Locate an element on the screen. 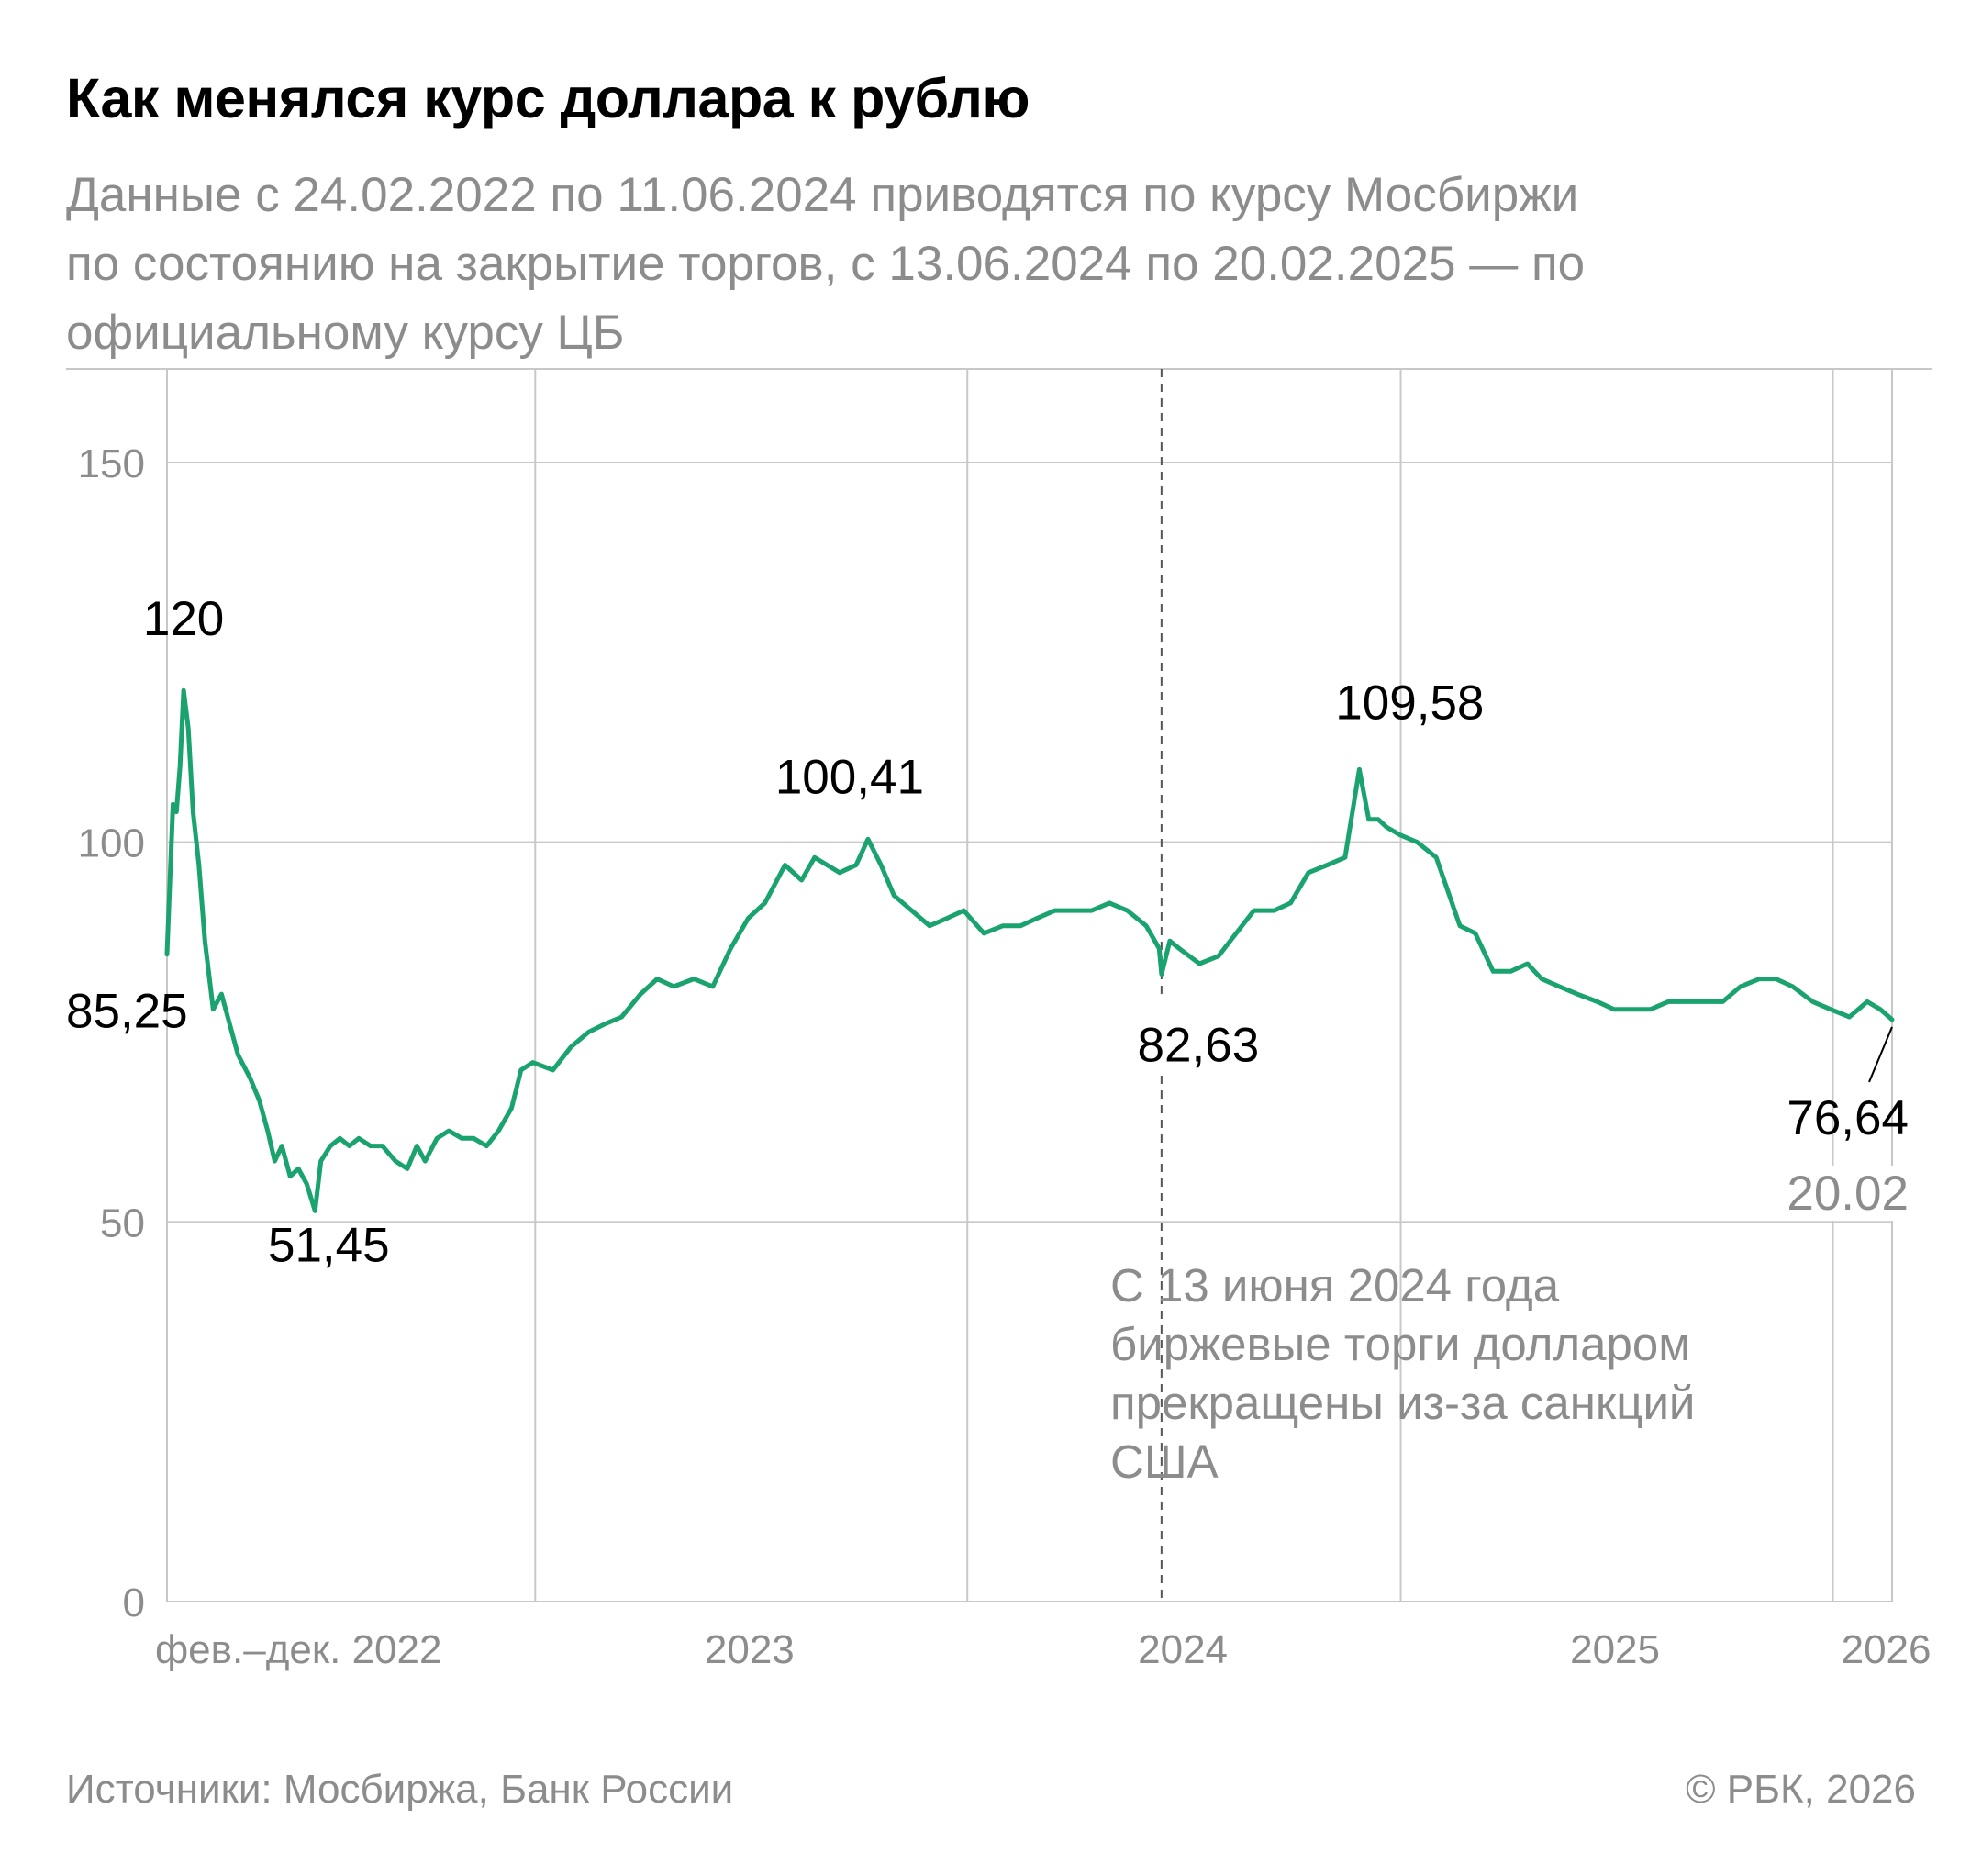  point-label-1: 120 is located at coordinates (183, 619).